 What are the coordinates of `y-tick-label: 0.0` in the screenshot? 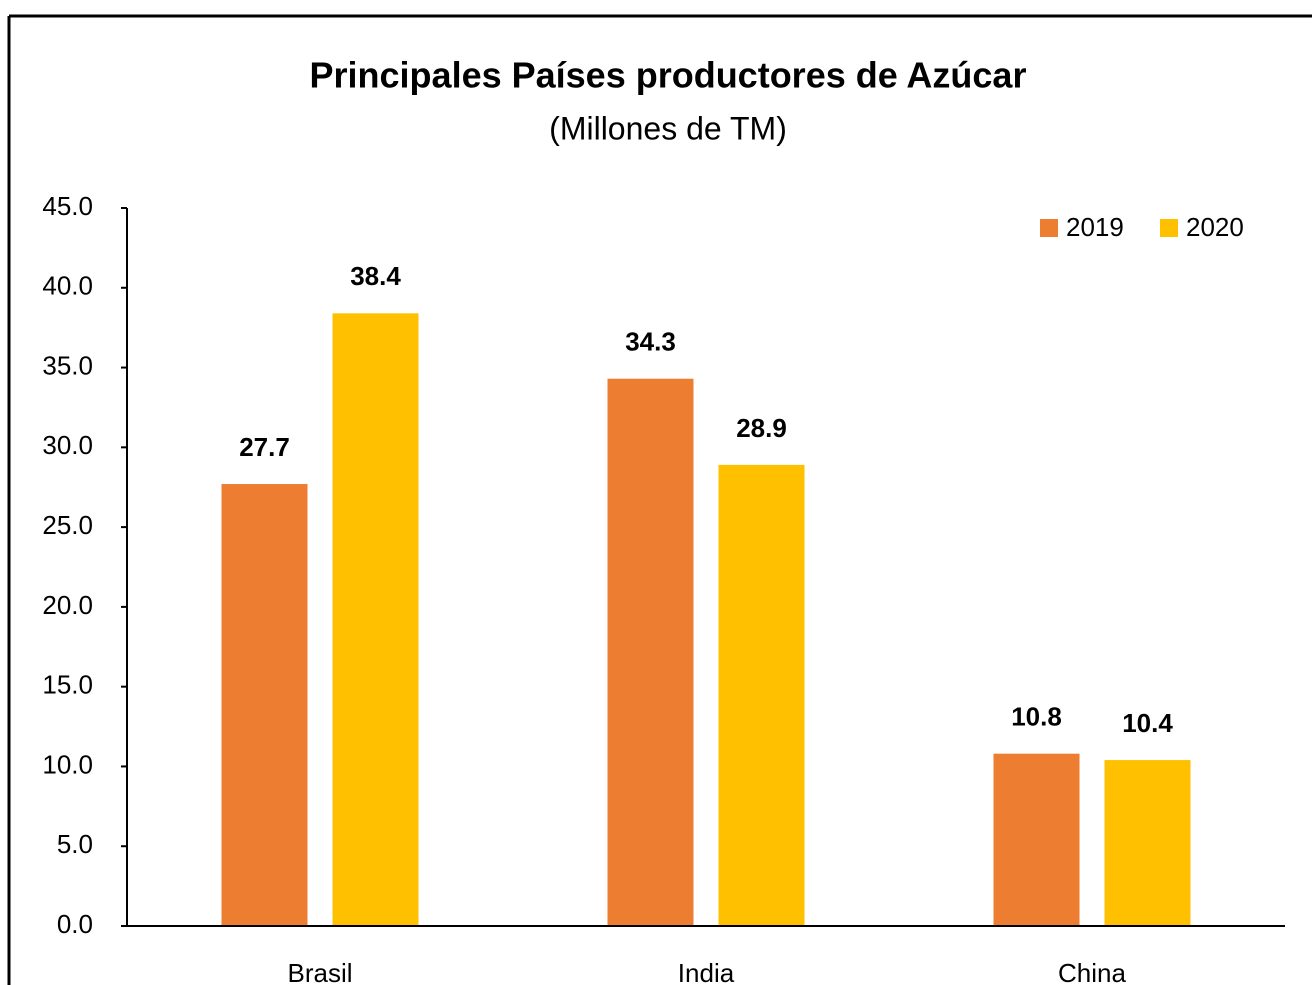 It's located at (75, 924).